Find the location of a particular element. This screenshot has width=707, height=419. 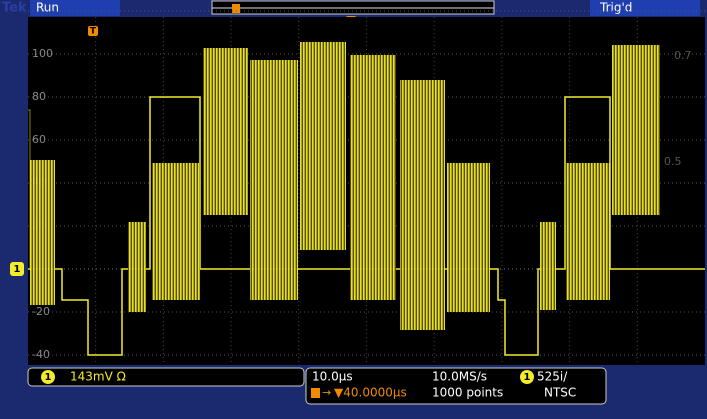

trigger-marker-label: T is located at coordinates (93, 32).